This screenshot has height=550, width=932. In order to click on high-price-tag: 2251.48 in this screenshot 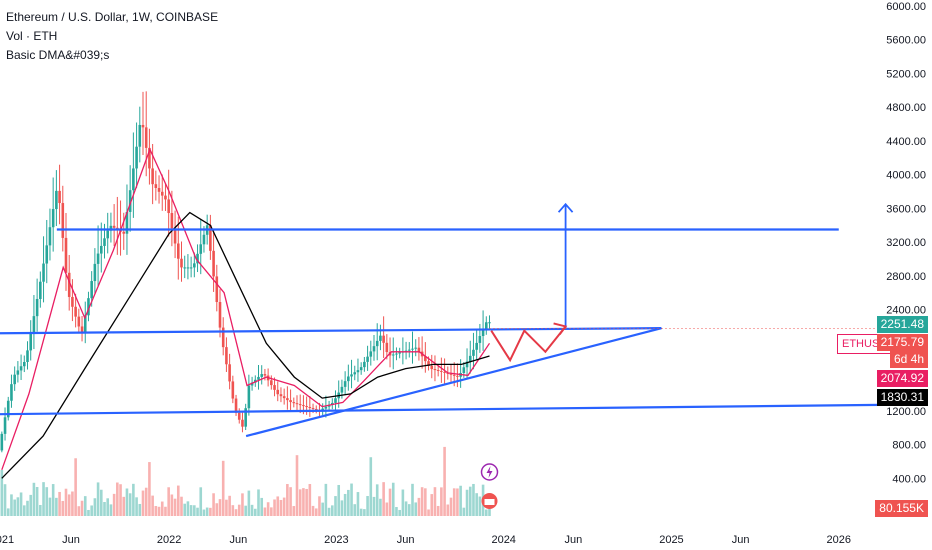, I will do `click(902, 324)`.